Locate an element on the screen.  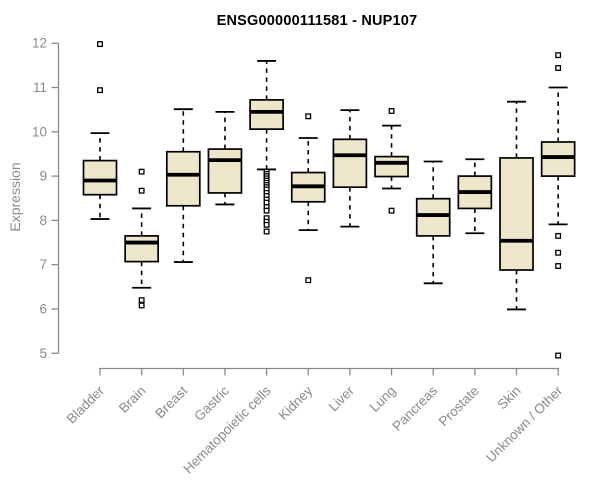
x-tick-label-skin: Skin is located at coordinates (508, 397).